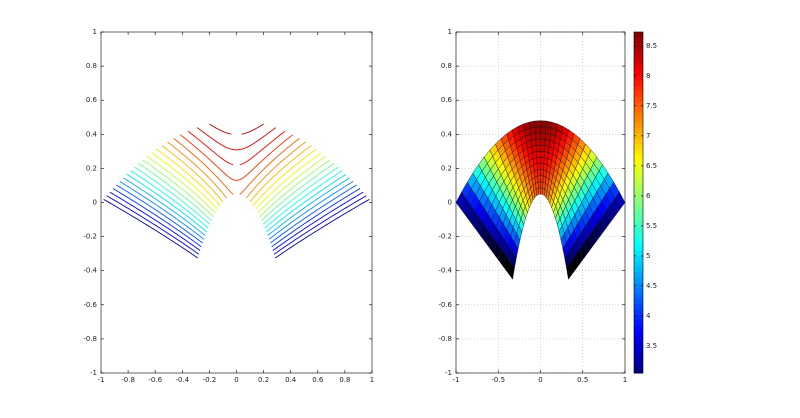 This screenshot has height=418, width=800. What do you see at coordinates (128, 380) in the screenshot?
I see `x-tick-label: -0.8` at bounding box center [128, 380].